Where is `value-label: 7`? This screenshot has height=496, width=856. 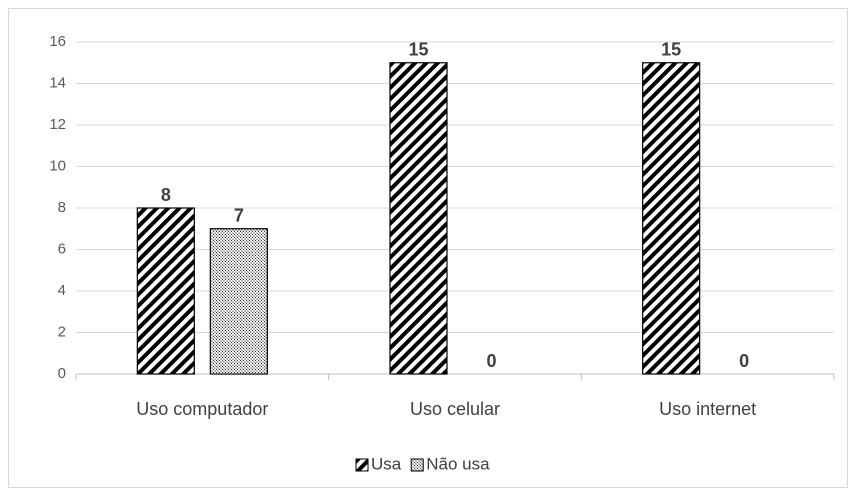 value-label: 7 is located at coordinates (239, 216).